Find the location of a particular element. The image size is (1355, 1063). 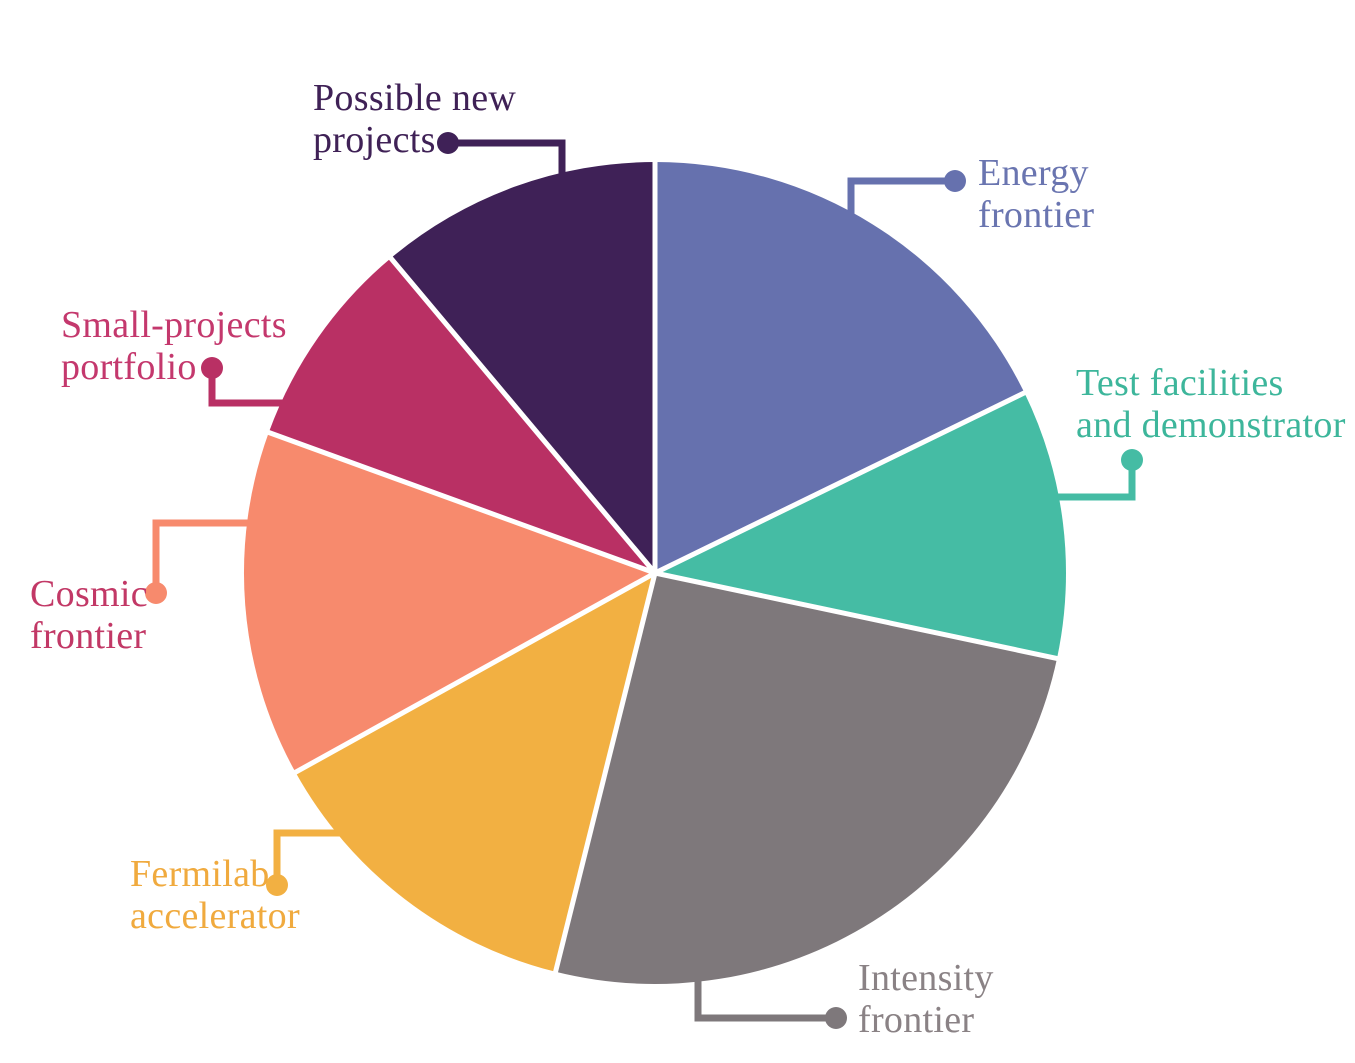

label-energy-frontier-line2: frontier is located at coordinates (1036, 215).